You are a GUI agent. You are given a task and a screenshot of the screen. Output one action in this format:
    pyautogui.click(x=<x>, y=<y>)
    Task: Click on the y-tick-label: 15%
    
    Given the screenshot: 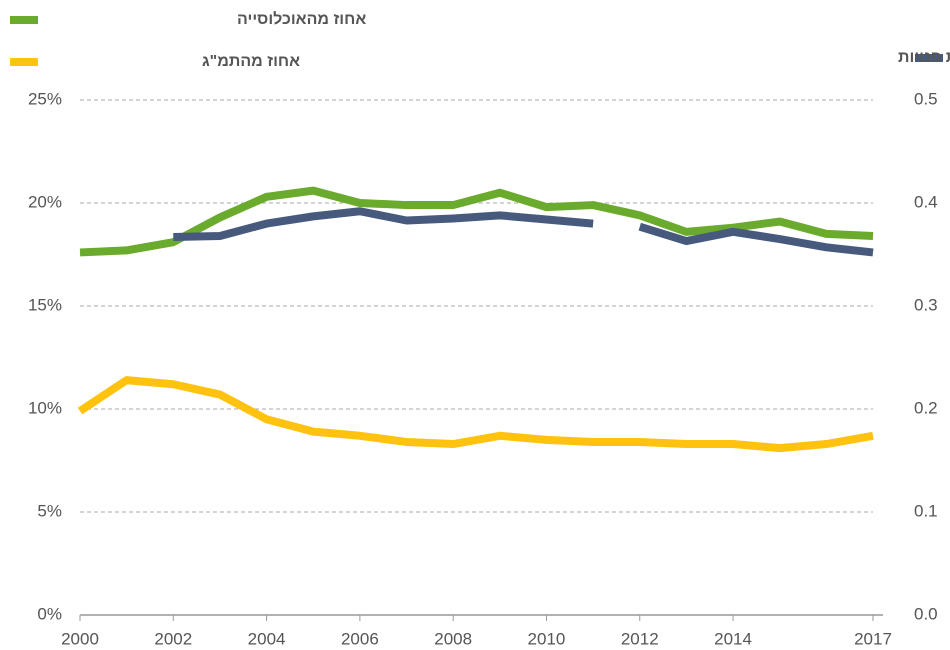 What is the action you would take?
    pyautogui.click(x=45, y=304)
    